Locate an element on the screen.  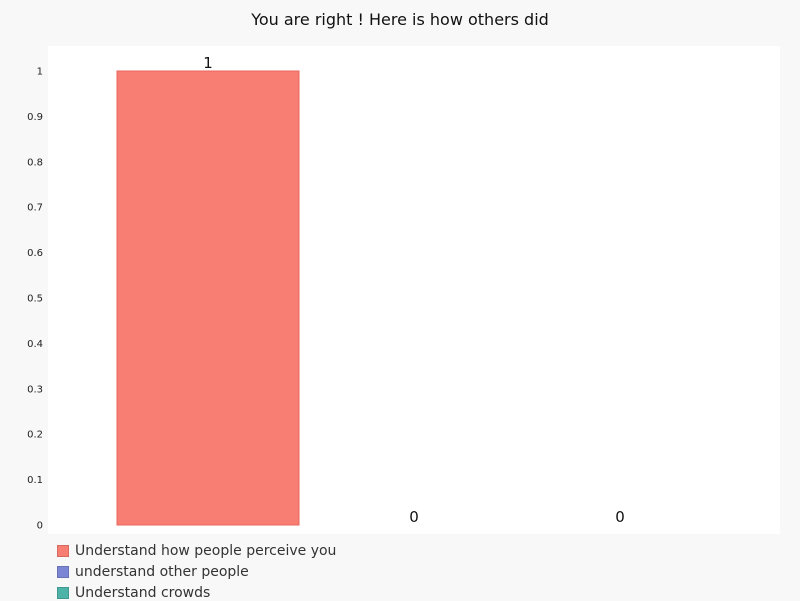
y-tick-label: 0.3 is located at coordinates (35, 389).